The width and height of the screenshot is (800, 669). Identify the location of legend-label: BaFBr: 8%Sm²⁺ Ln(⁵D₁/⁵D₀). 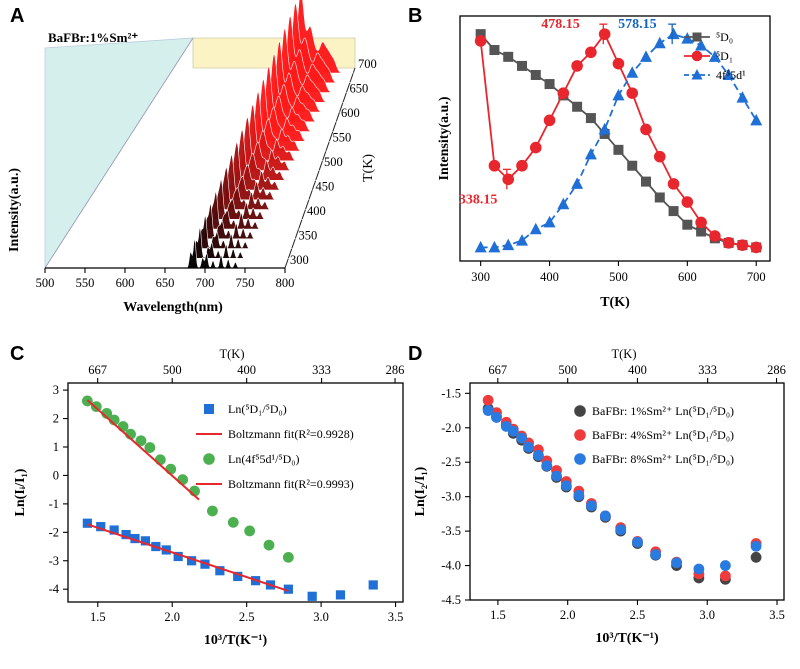
(663, 459).